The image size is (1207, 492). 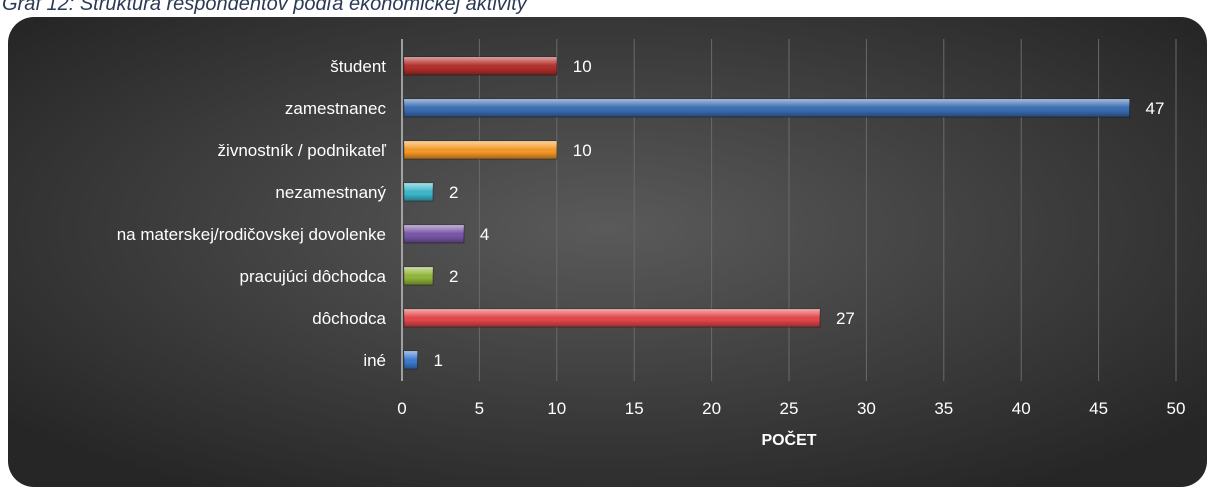 I want to click on bar-dochodca, so click(x=612, y=318).